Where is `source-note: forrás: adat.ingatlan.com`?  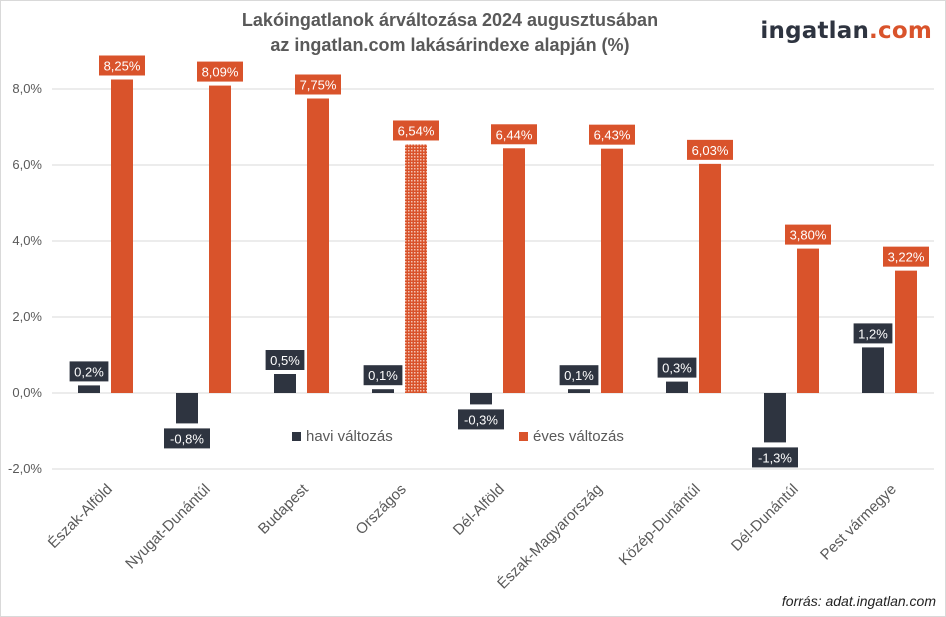
source-note: forrás: adat.ingatlan.com is located at coordinates (858, 601).